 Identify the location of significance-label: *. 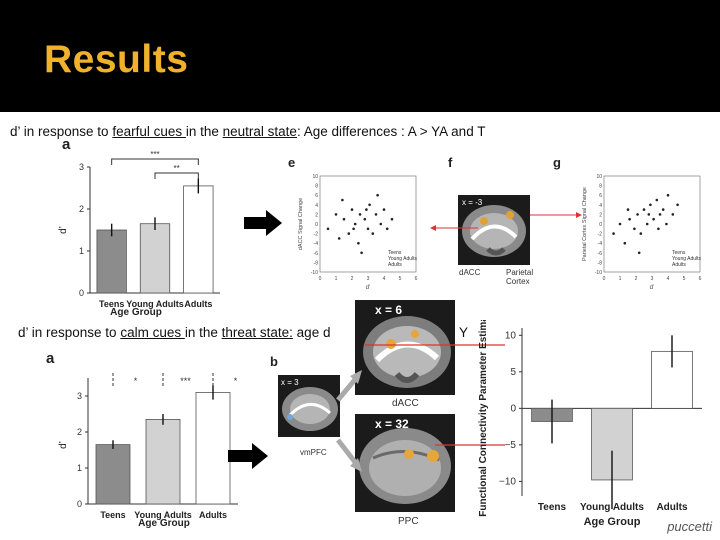
(136, 381).